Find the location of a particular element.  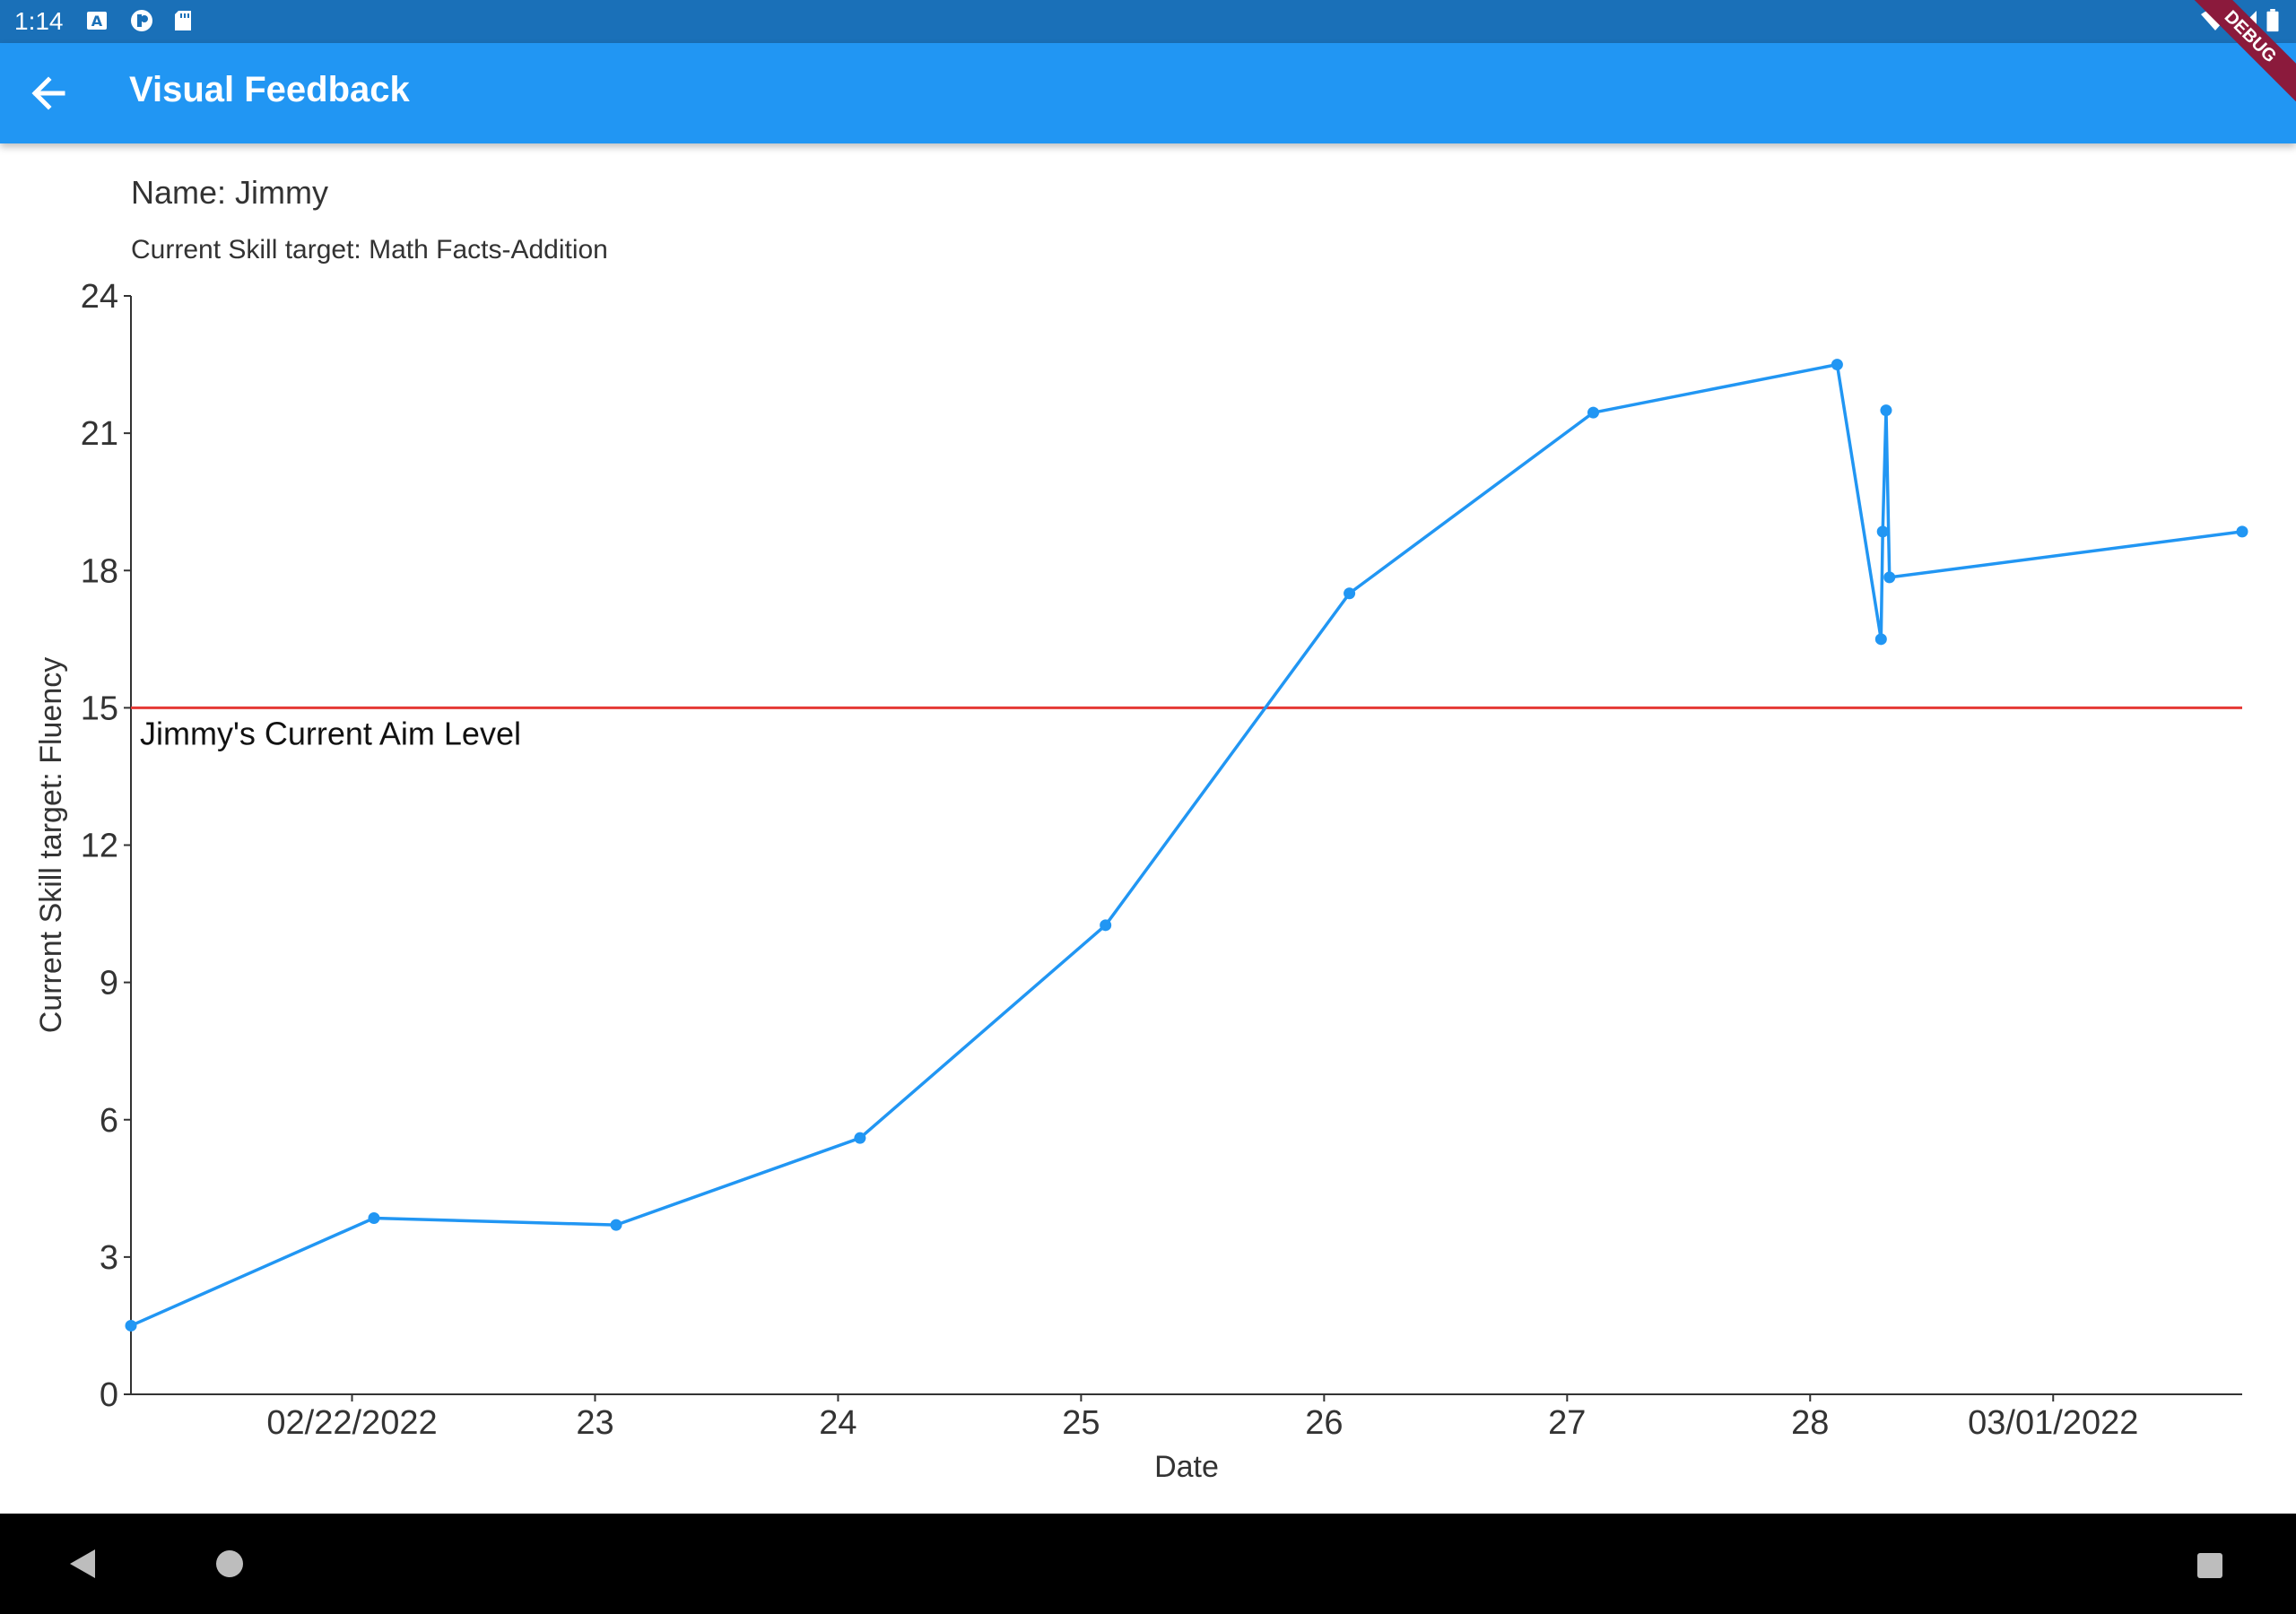

app-notification-icon is located at coordinates (141, 20).